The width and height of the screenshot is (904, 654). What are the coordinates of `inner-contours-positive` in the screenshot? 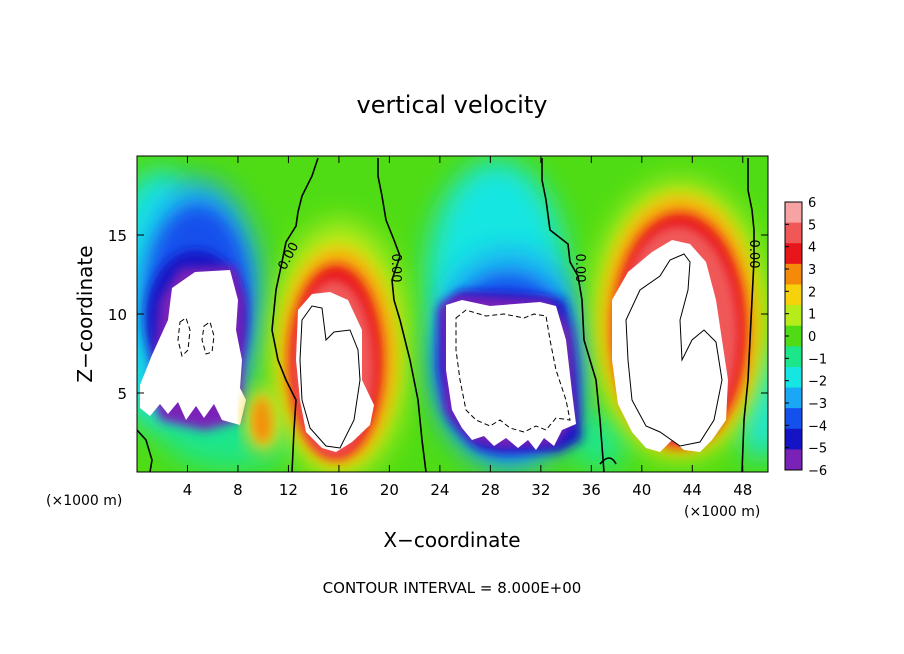 It's located at (511, 351).